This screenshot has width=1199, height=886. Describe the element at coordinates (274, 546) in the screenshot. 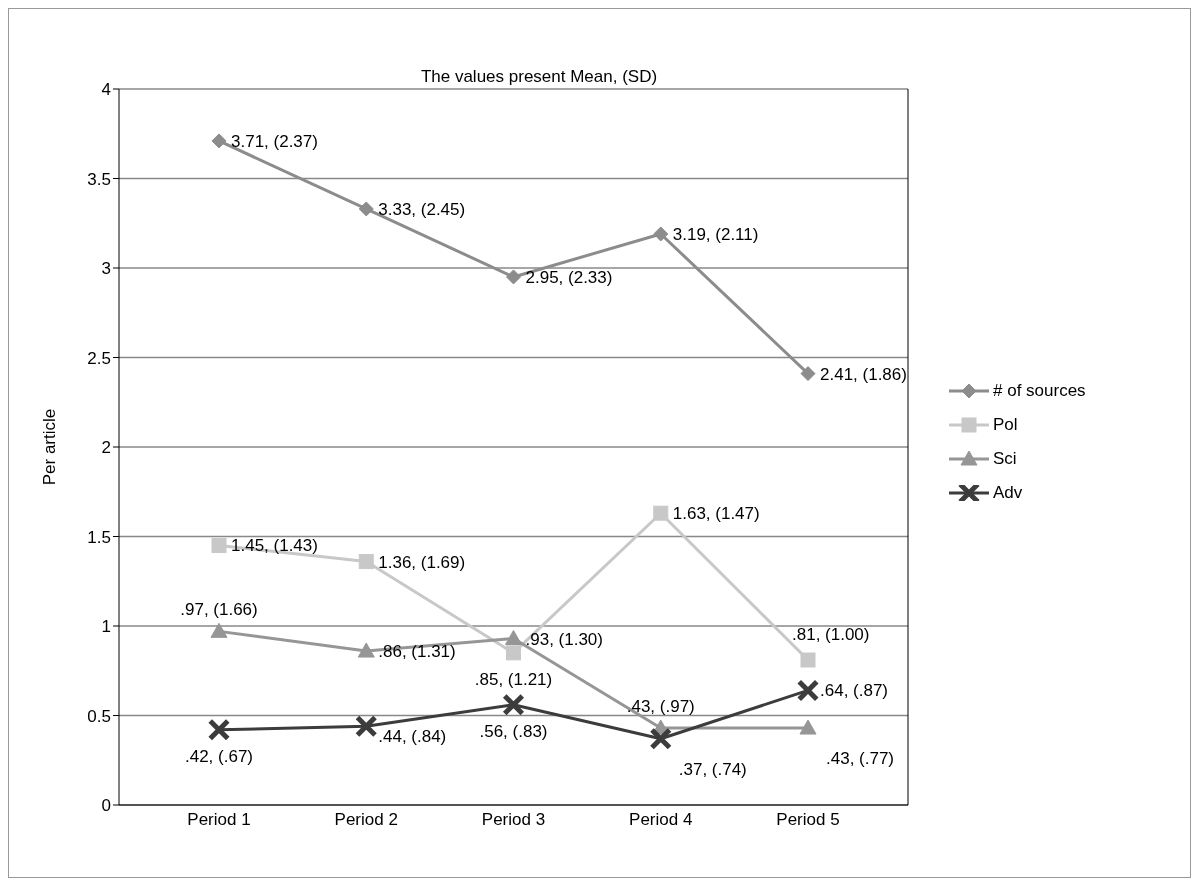

I see `data-label: 1.45, (1.43)` at that location.